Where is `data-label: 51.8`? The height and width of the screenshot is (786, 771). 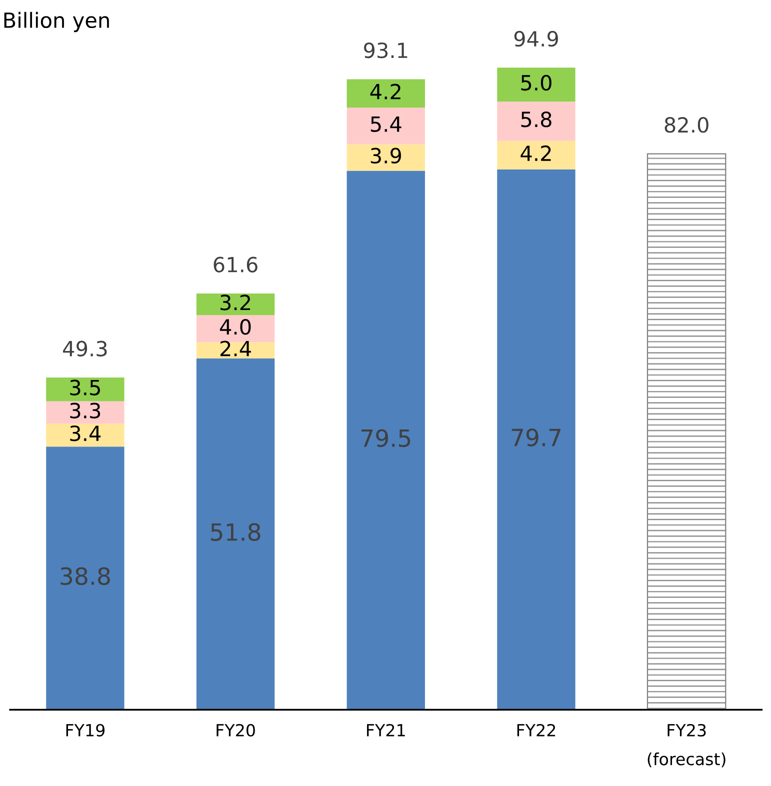
data-label: 51.8 is located at coordinates (235, 532).